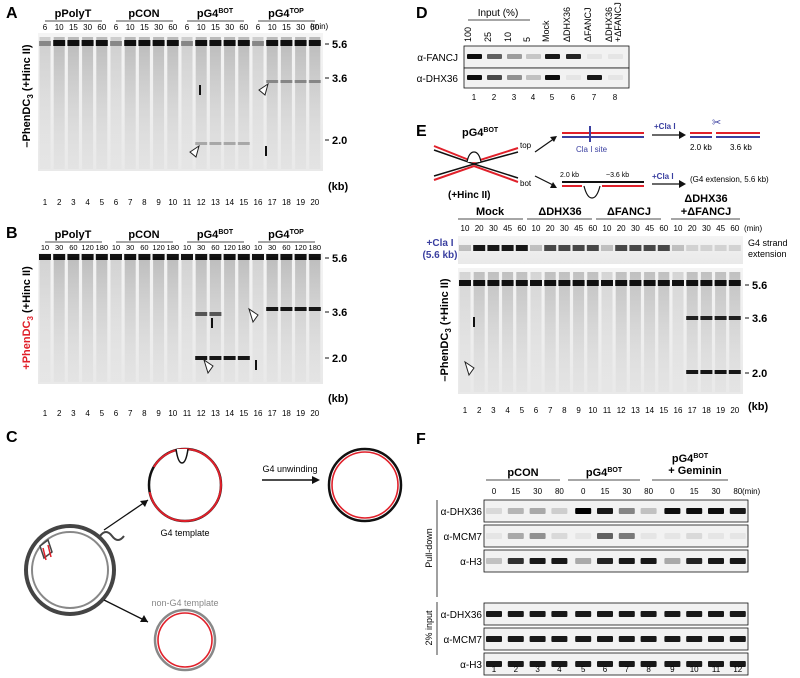 The width and height of the screenshot is (800, 678). What do you see at coordinates (649, 410) in the screenshot?
I see `lane-number: 14` at bounding box center [649, 410].